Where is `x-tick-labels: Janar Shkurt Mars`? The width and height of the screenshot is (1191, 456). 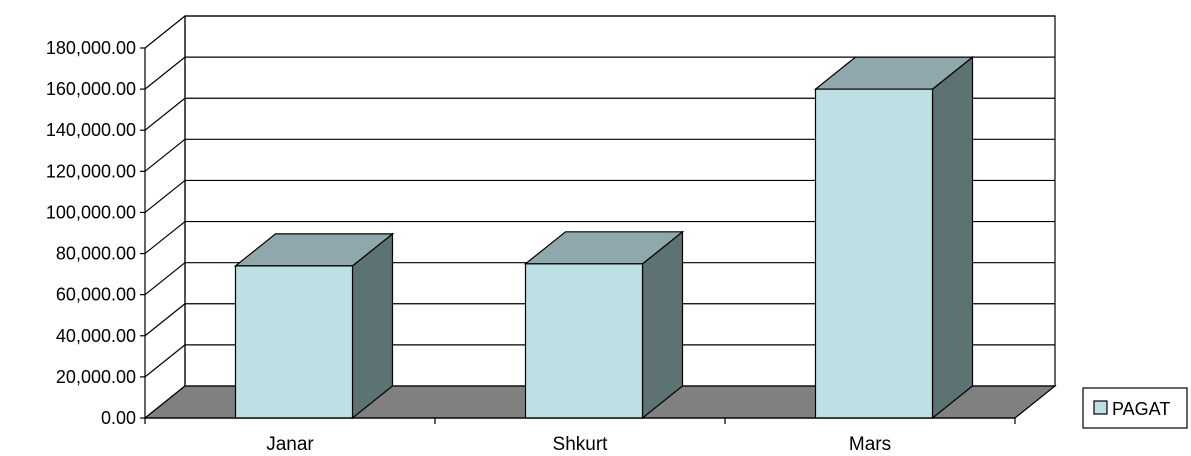 x-tick-labels: Janar Shkurt Mars is located at coordinates (578, 444).